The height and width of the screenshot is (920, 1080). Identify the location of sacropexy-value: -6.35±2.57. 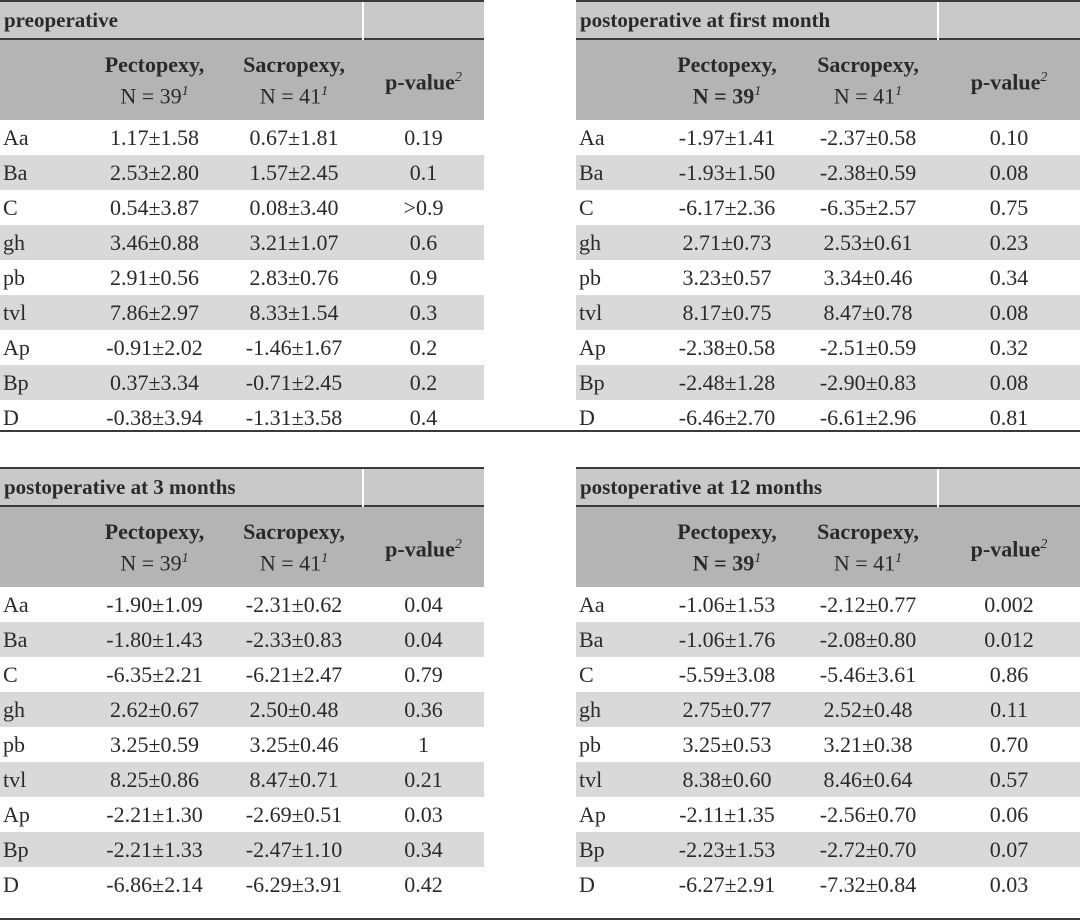
(868, 207).